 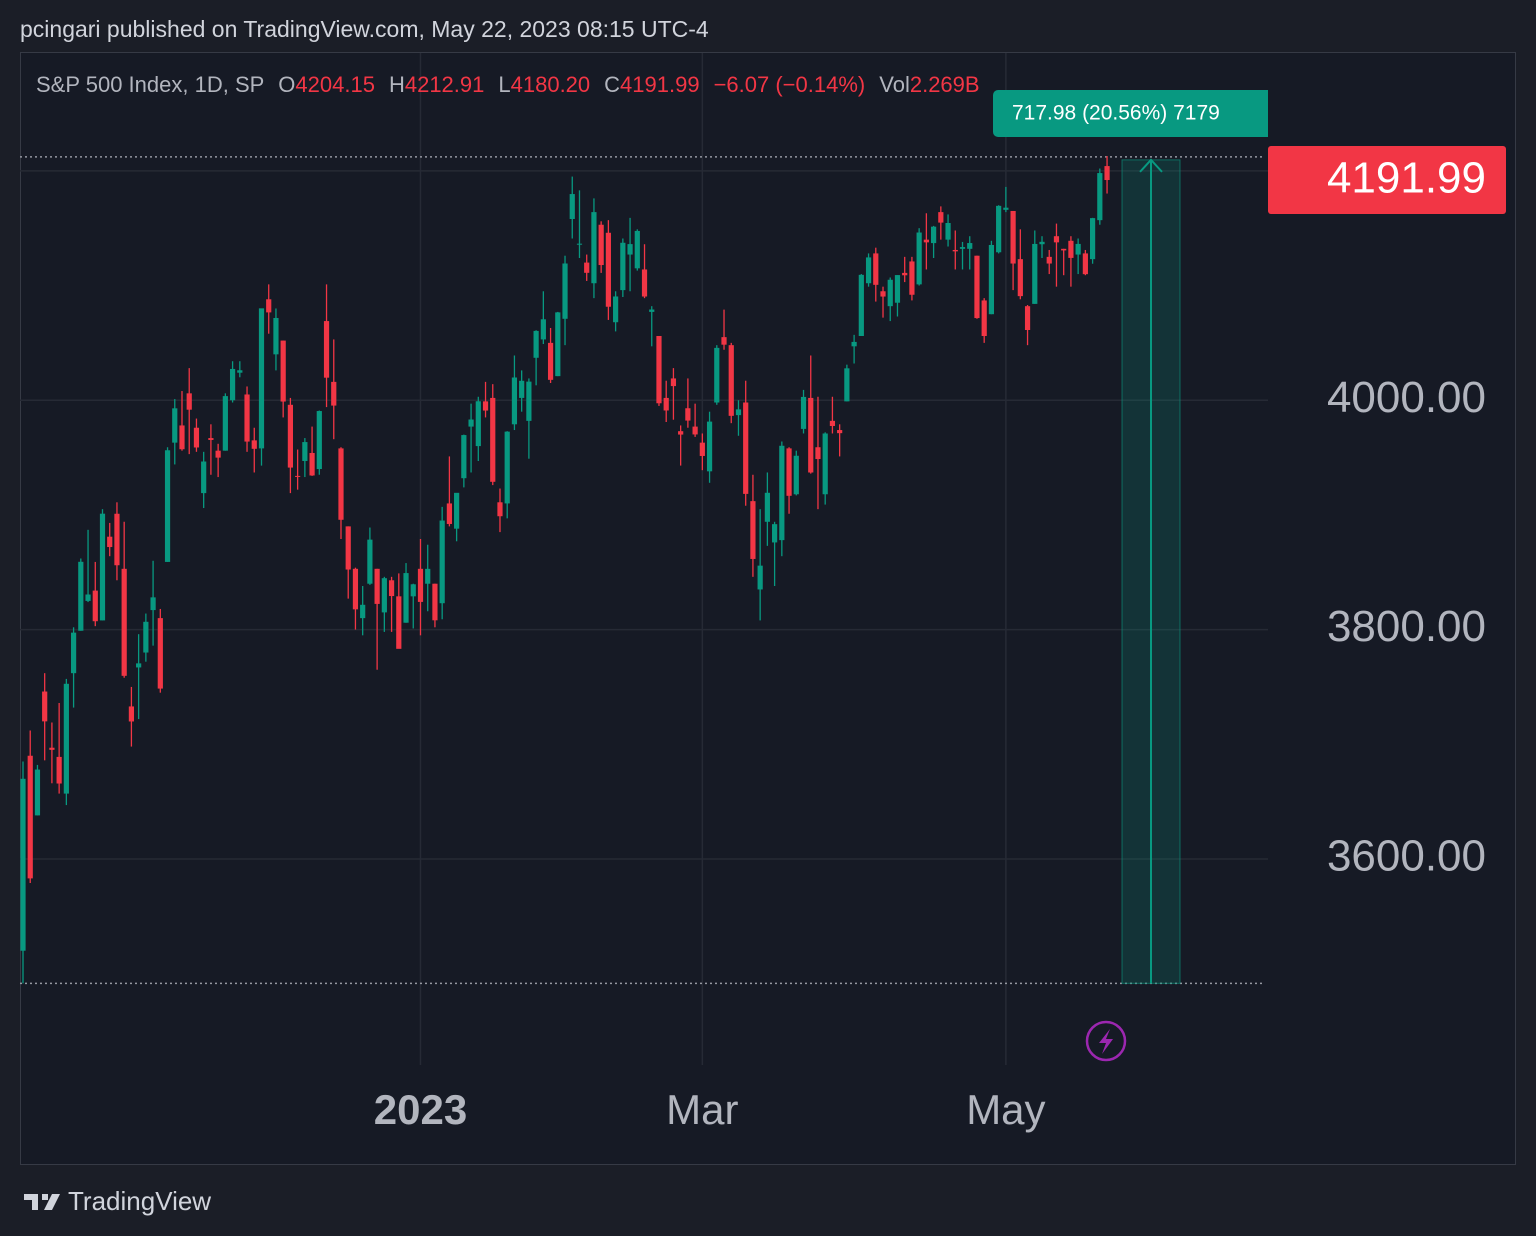 What do you see at coordinates (1406, 397) in the screenshot?
I see `y-tick-label: 4000.00` at bounding box center [1406, 397].